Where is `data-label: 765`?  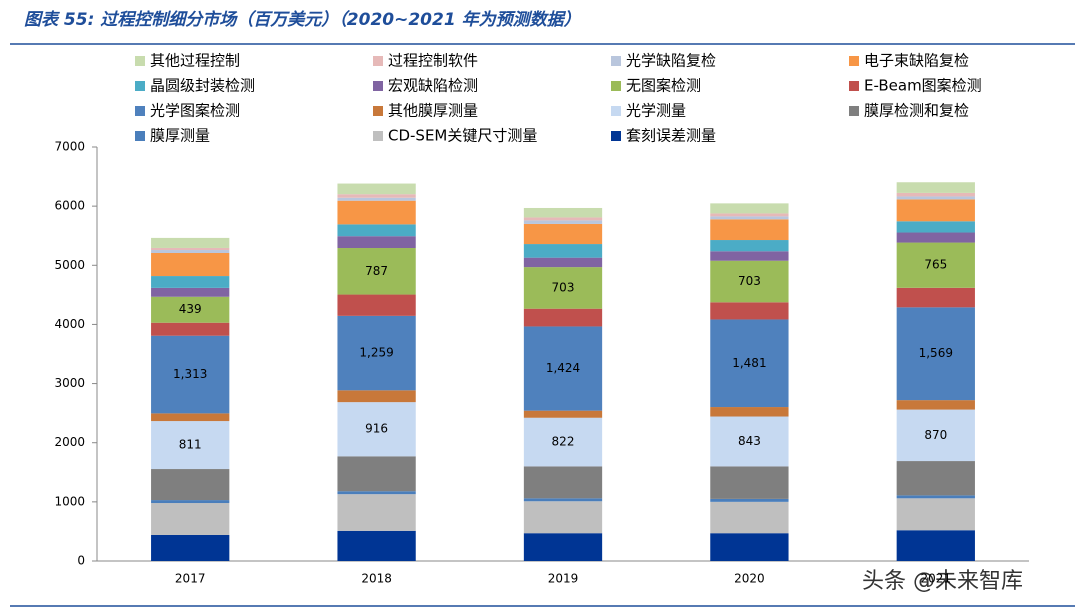
data-label: 765 is located at coordinates (935, 265).